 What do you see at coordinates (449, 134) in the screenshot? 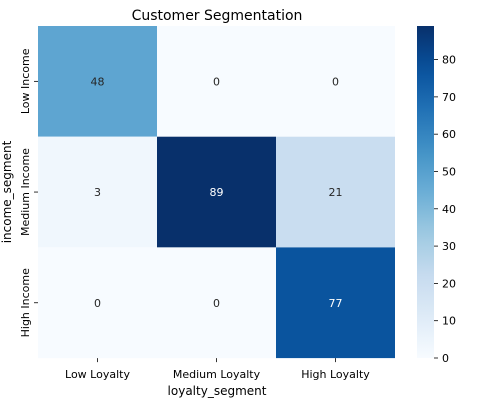
I see `colorbar-tick-label: 60` at bounding box center [449, 134].